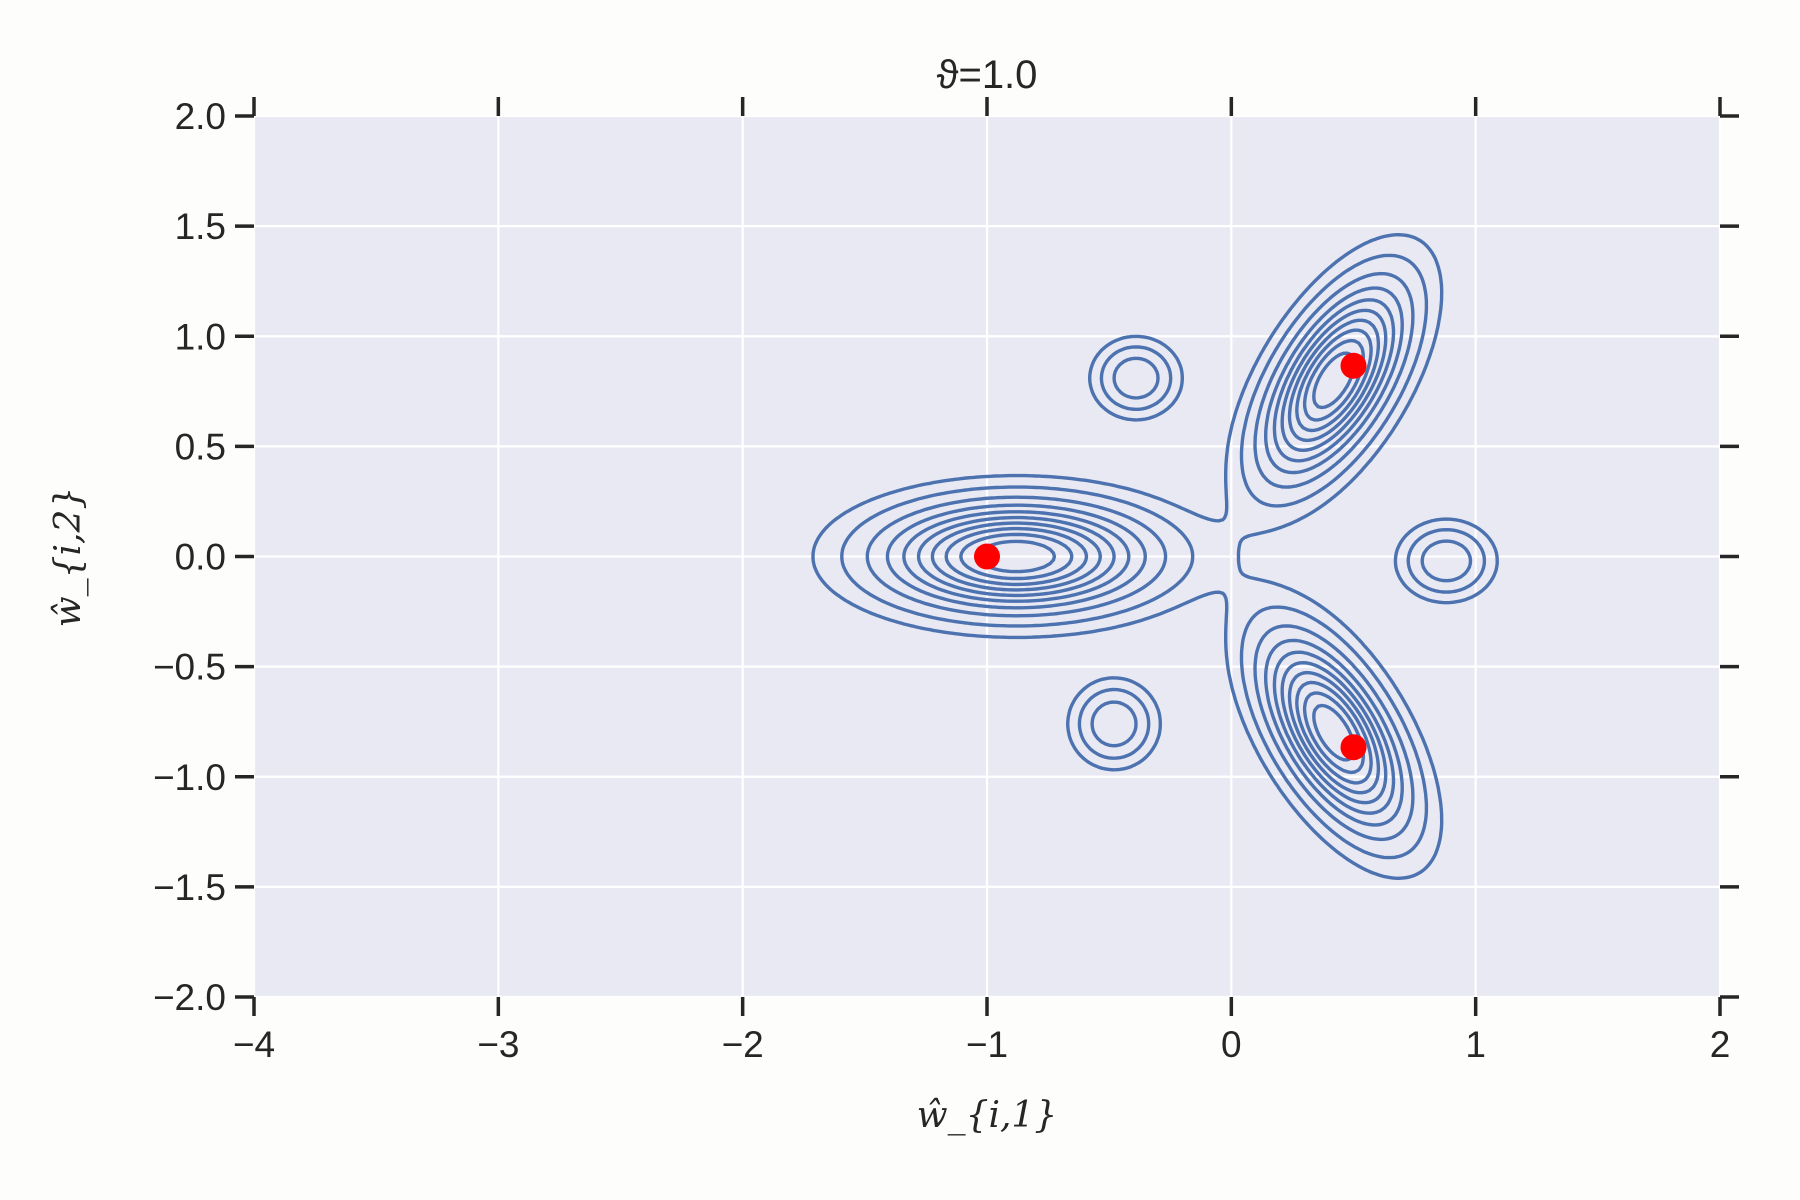 This screenshot has width=1800, height=1200. Describe the element at coordinates (200, 116) in the screenshot. I see `y-tick-label: 2.0` at that location.